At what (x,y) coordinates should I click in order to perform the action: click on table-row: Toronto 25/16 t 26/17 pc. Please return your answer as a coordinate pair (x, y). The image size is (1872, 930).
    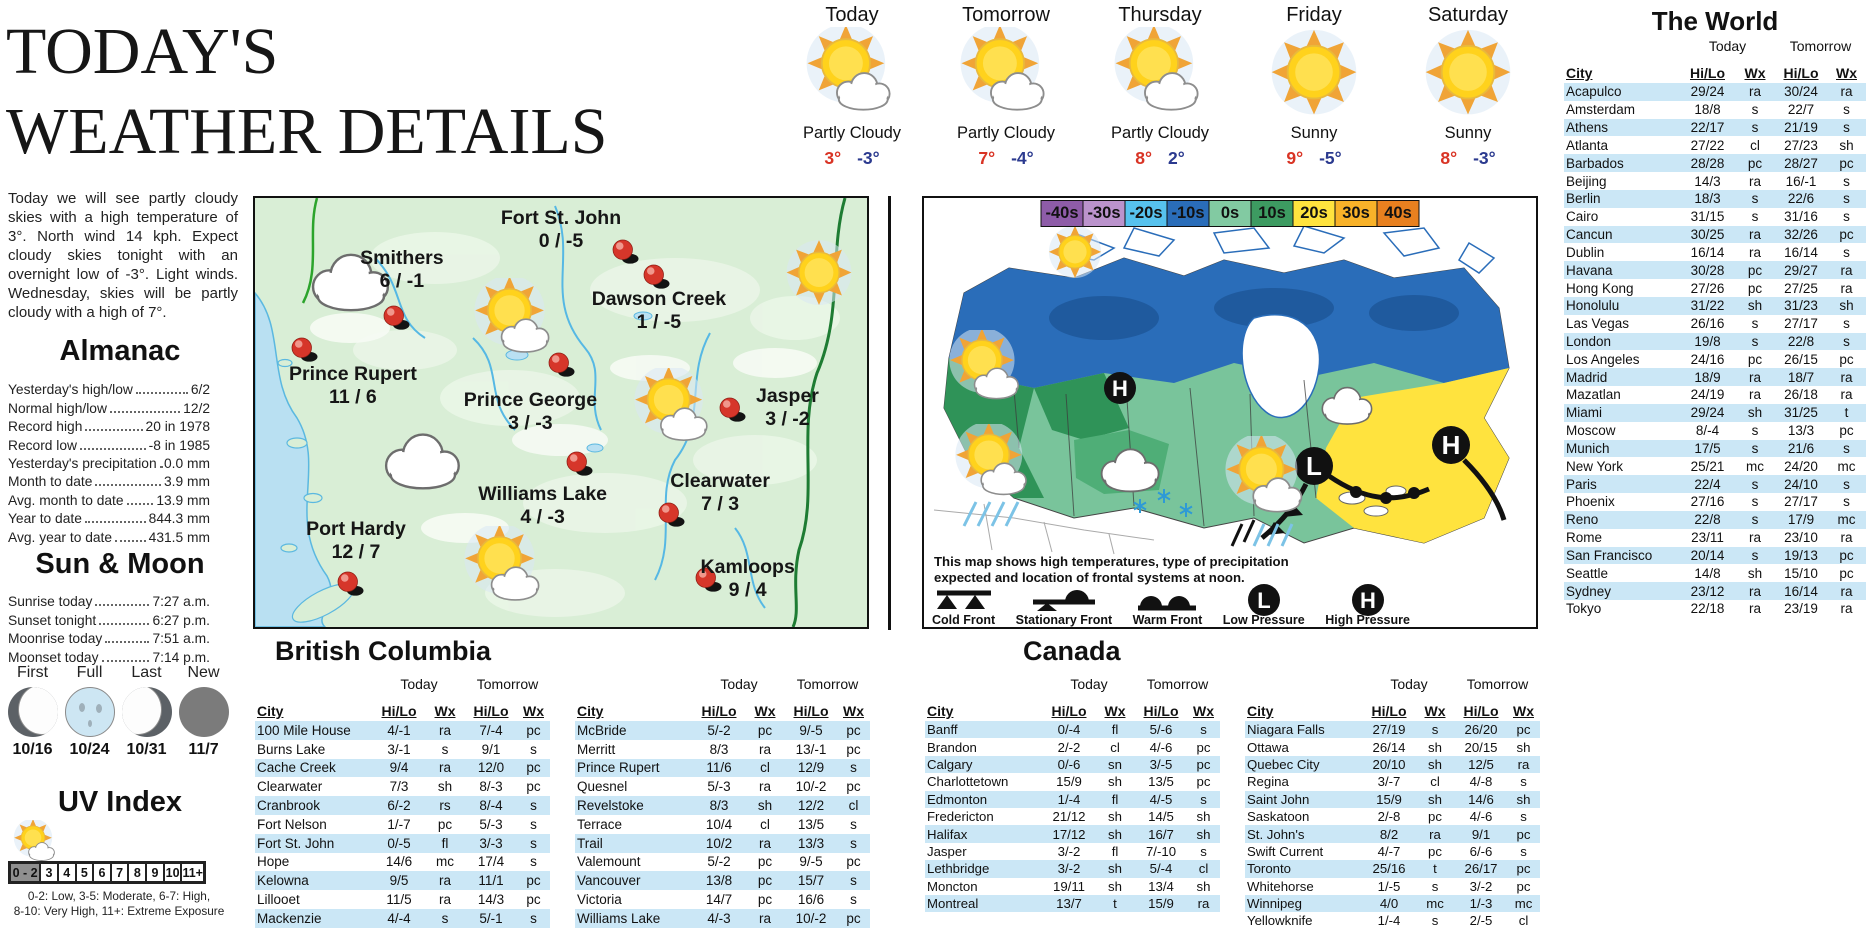
    Looking at the image, I should click on (1392, 869).